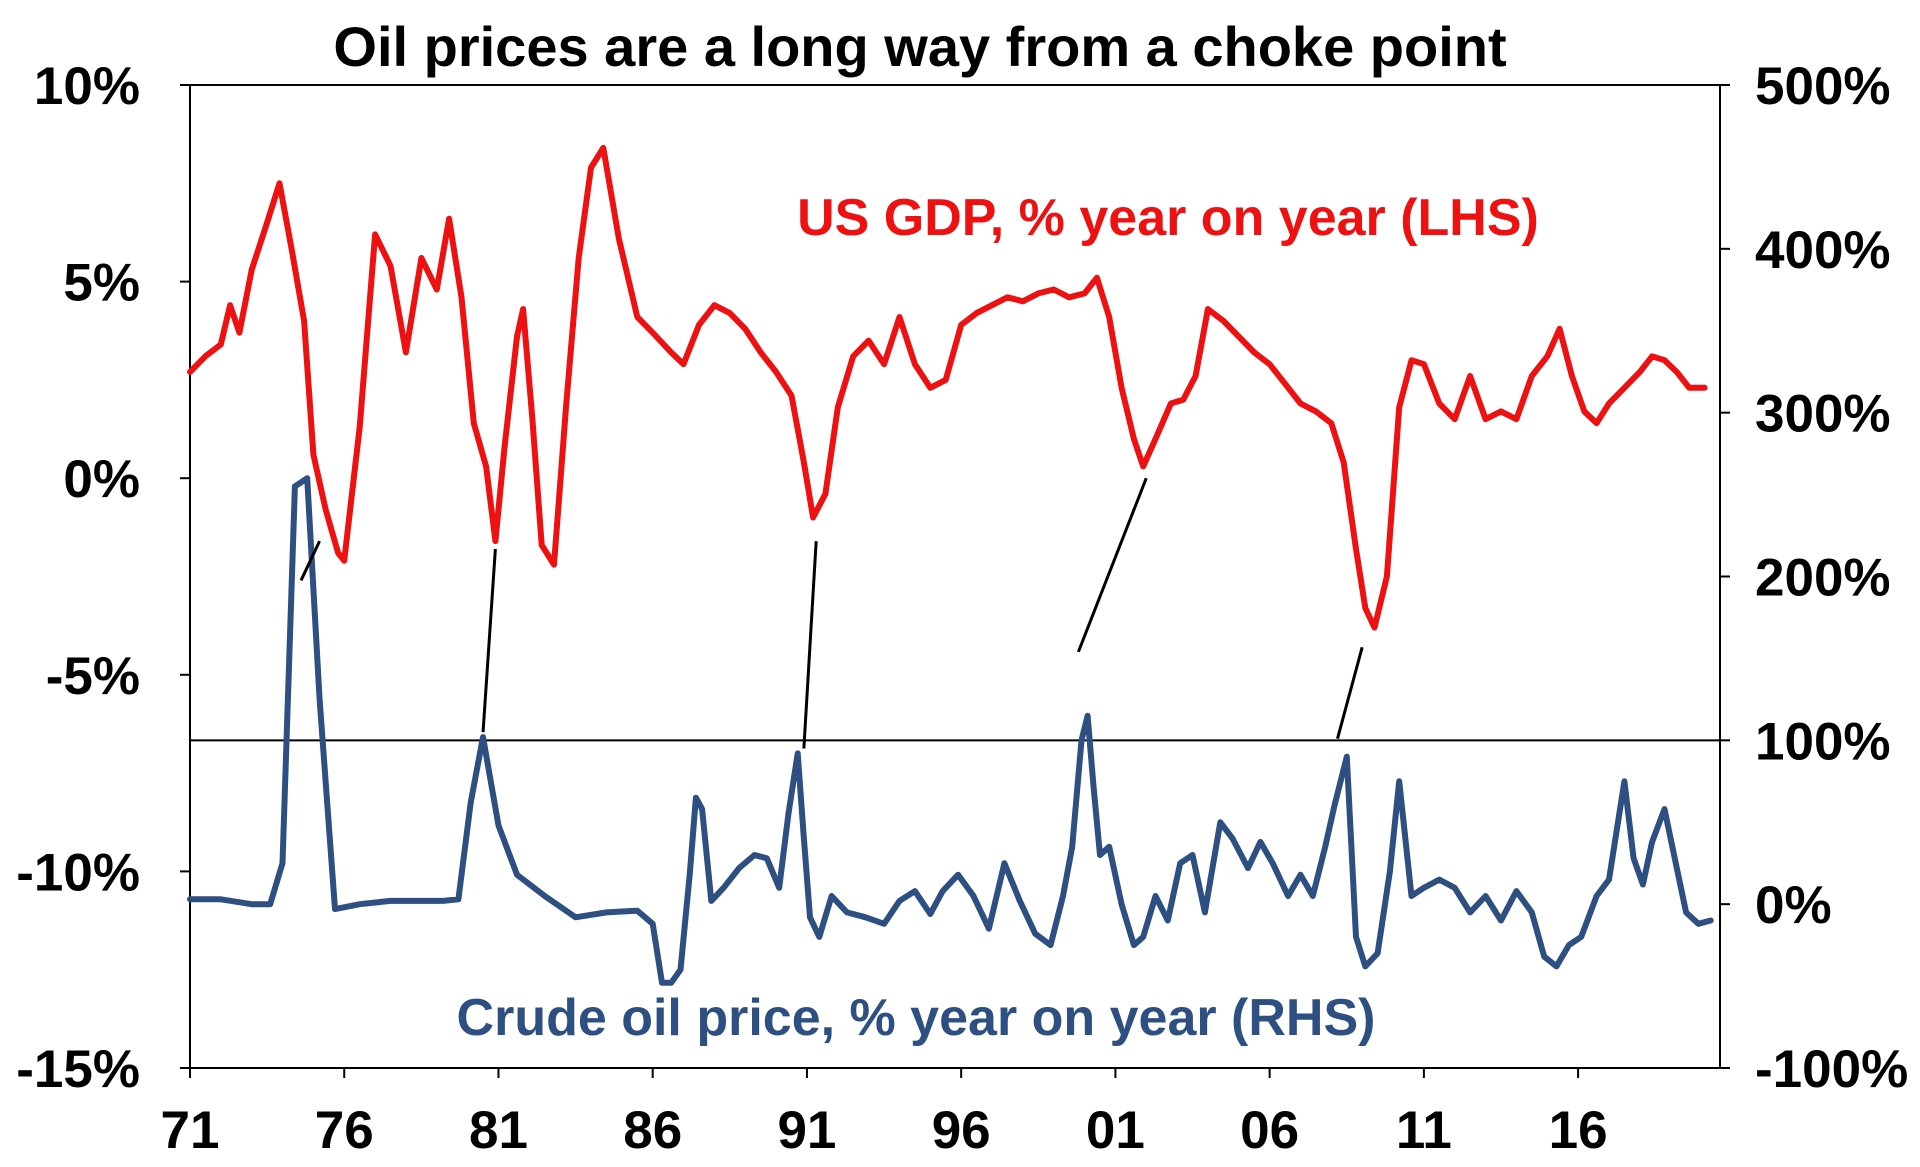 The width and height of the screenshot is (1920, 1167). Describe the element at coordinates (93, 676) in the screenshot. I see `left-tick-label: -5%` at that location.